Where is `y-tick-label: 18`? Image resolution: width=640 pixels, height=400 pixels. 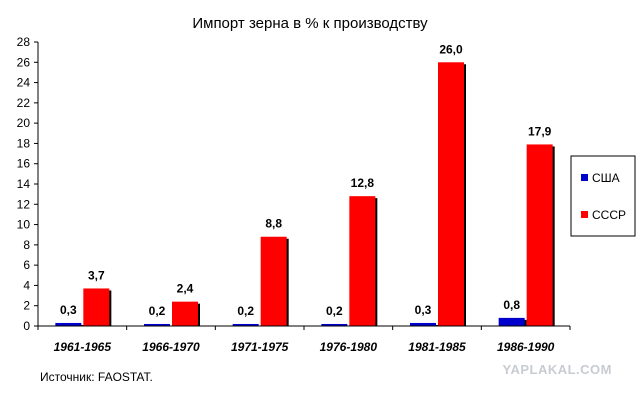 y-tick-label: 18 is located at coordinates (24, 143).